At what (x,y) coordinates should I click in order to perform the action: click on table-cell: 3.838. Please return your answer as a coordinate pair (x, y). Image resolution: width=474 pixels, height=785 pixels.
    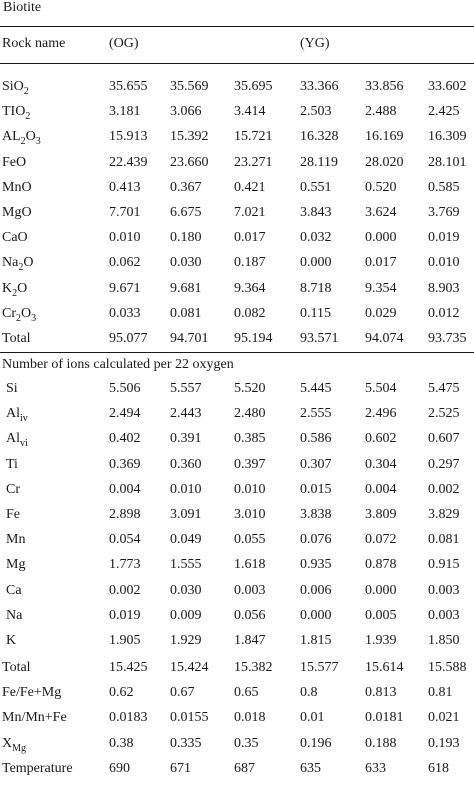
    Looking at the image, I should click on (316, 514).